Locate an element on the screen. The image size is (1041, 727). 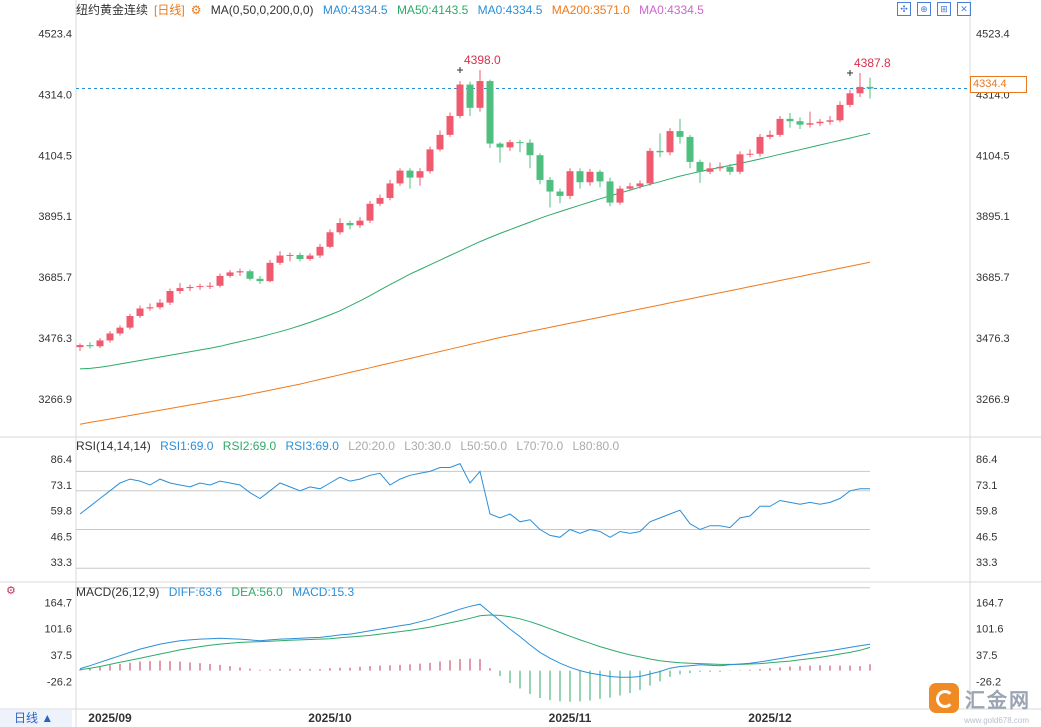
price-axis-tick-right: 4523.4 is located at coordinates (993, 35).